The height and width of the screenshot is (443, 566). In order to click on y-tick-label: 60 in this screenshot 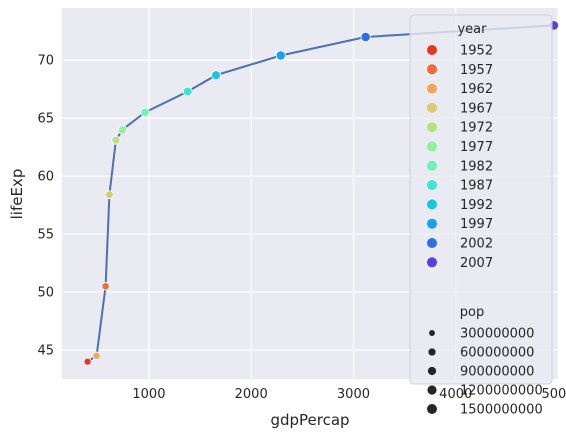, I will do `click(45, 177)`.